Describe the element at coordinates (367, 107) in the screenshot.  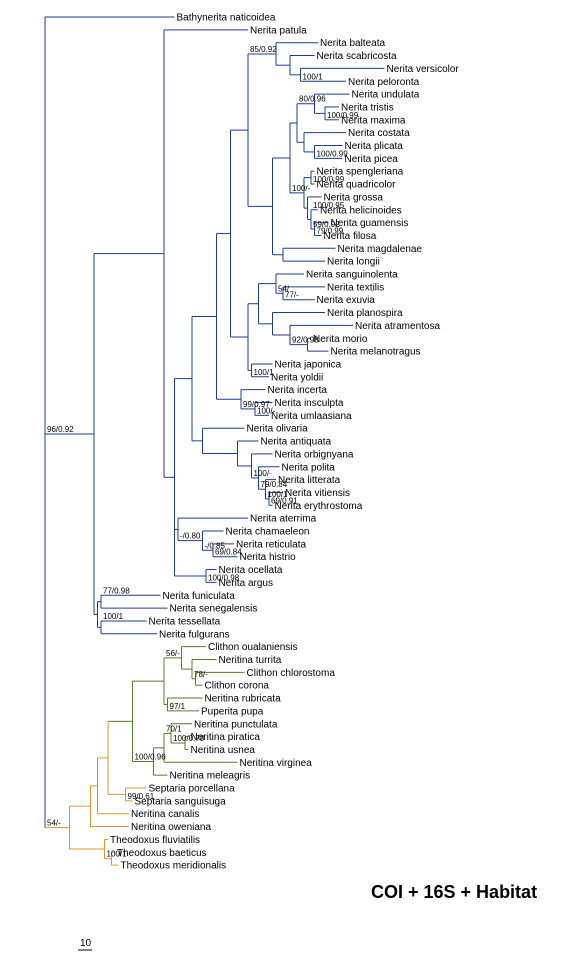
I see `taxon-label: Nerita tristis` at that location.